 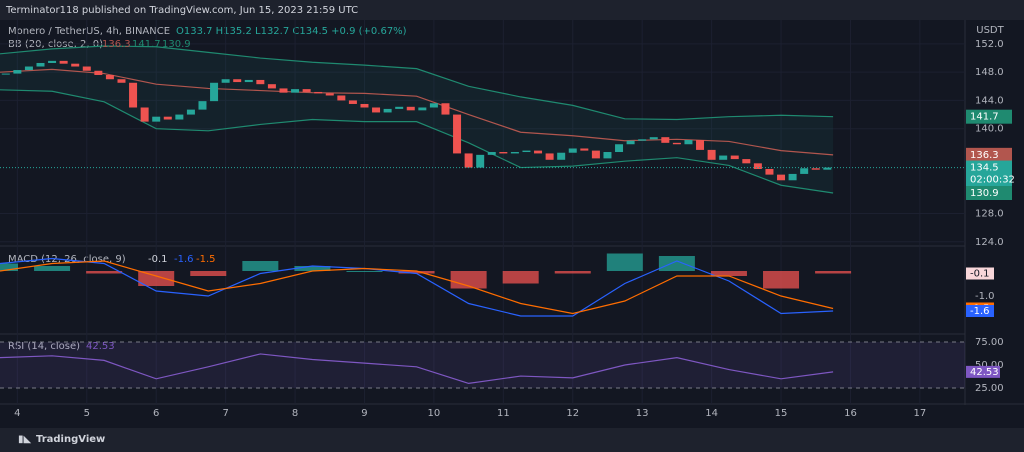 What do you see at coordinates (512, 10) in the screenshot?
I see `header-bar` at bounding box center [512, 10].